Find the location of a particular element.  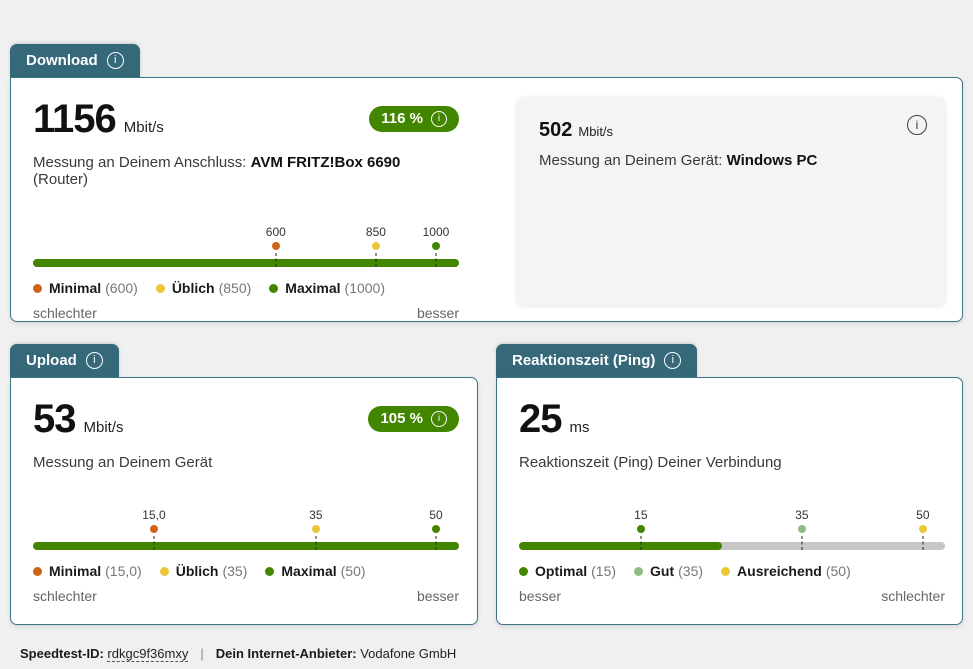

device-desc-prefix: Messung an Deinem Gerät: is located at coordinates (633, 160).